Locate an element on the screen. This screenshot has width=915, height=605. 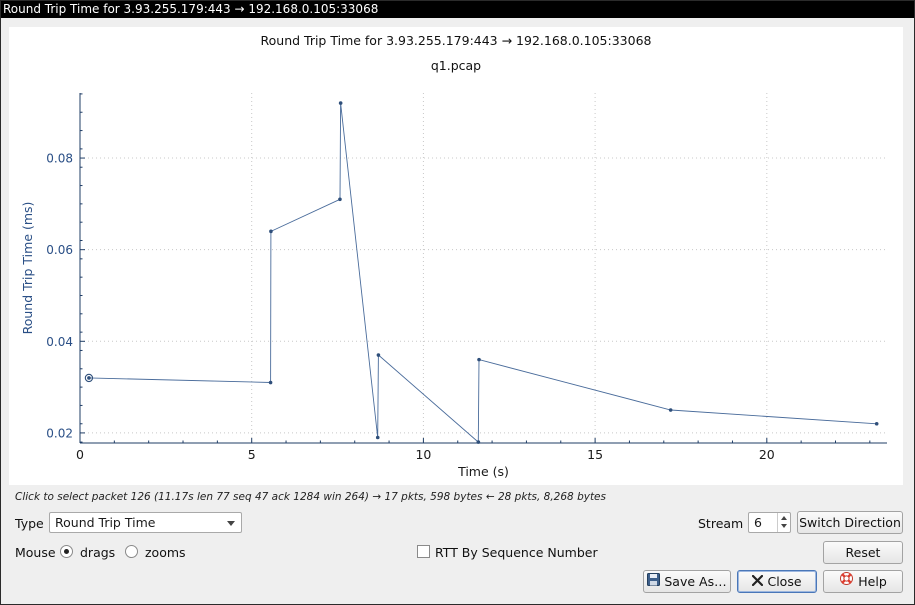
x-tick-label: 15 is located at coordinates (595, 454).